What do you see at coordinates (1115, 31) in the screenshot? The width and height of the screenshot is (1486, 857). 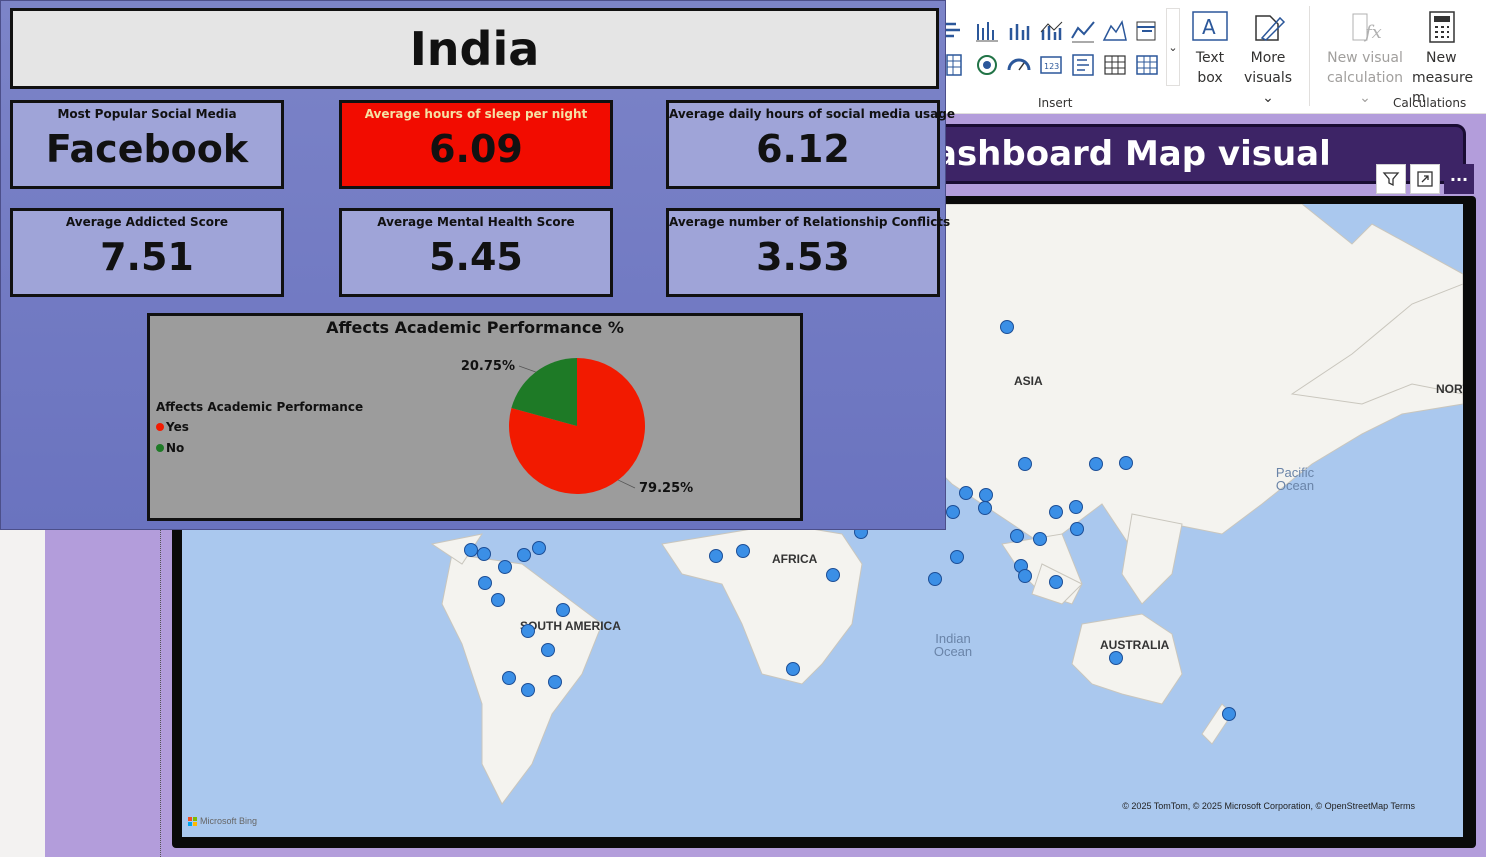 I see `area-chart-icon` at bounding box center [1115, 31].